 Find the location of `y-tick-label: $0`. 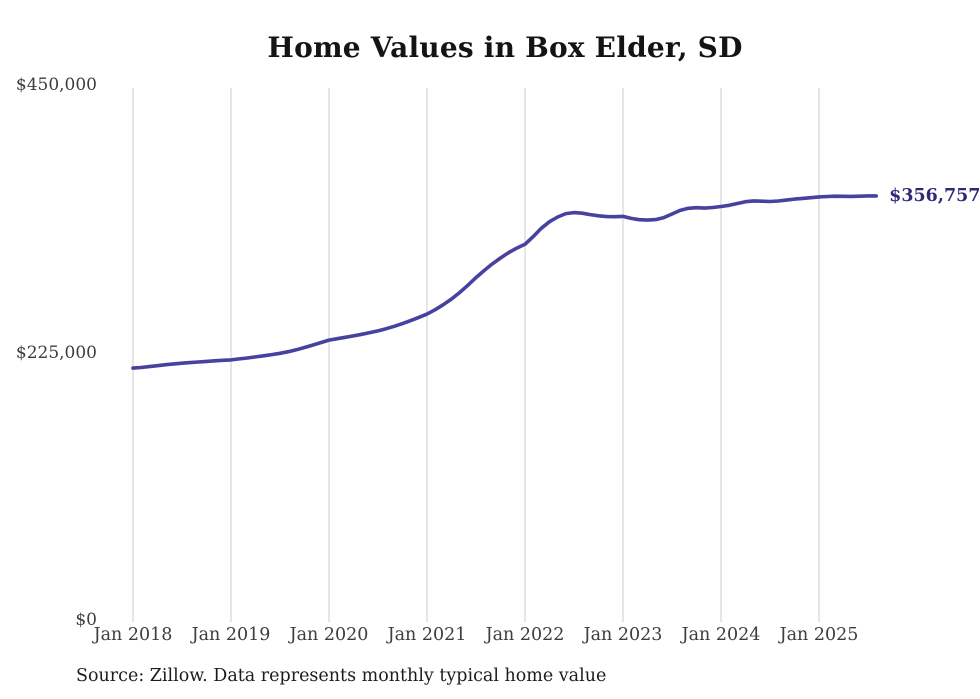

y-tick-label: $0 is located at coordinates (86, 620).